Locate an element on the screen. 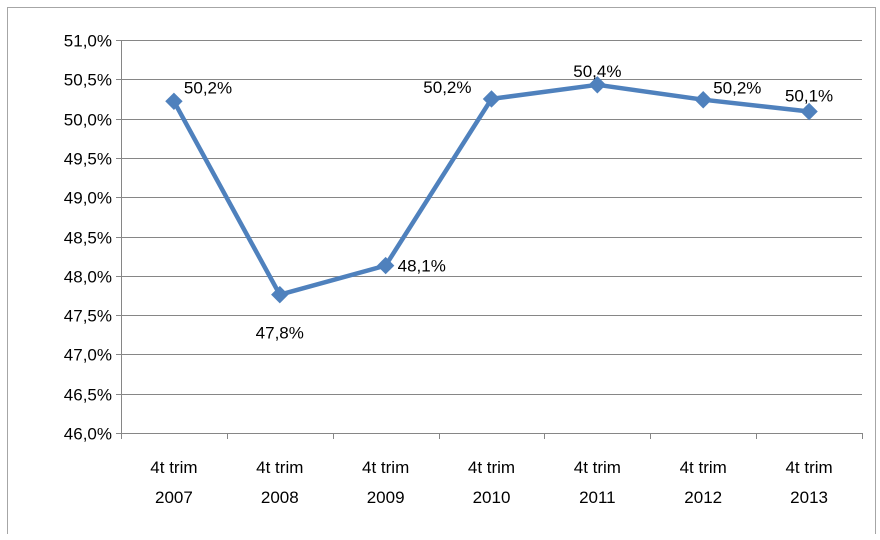 This screenshot has width=880, height=540. x-tick-label-line: 2007 is located at coordinates (174, 497).